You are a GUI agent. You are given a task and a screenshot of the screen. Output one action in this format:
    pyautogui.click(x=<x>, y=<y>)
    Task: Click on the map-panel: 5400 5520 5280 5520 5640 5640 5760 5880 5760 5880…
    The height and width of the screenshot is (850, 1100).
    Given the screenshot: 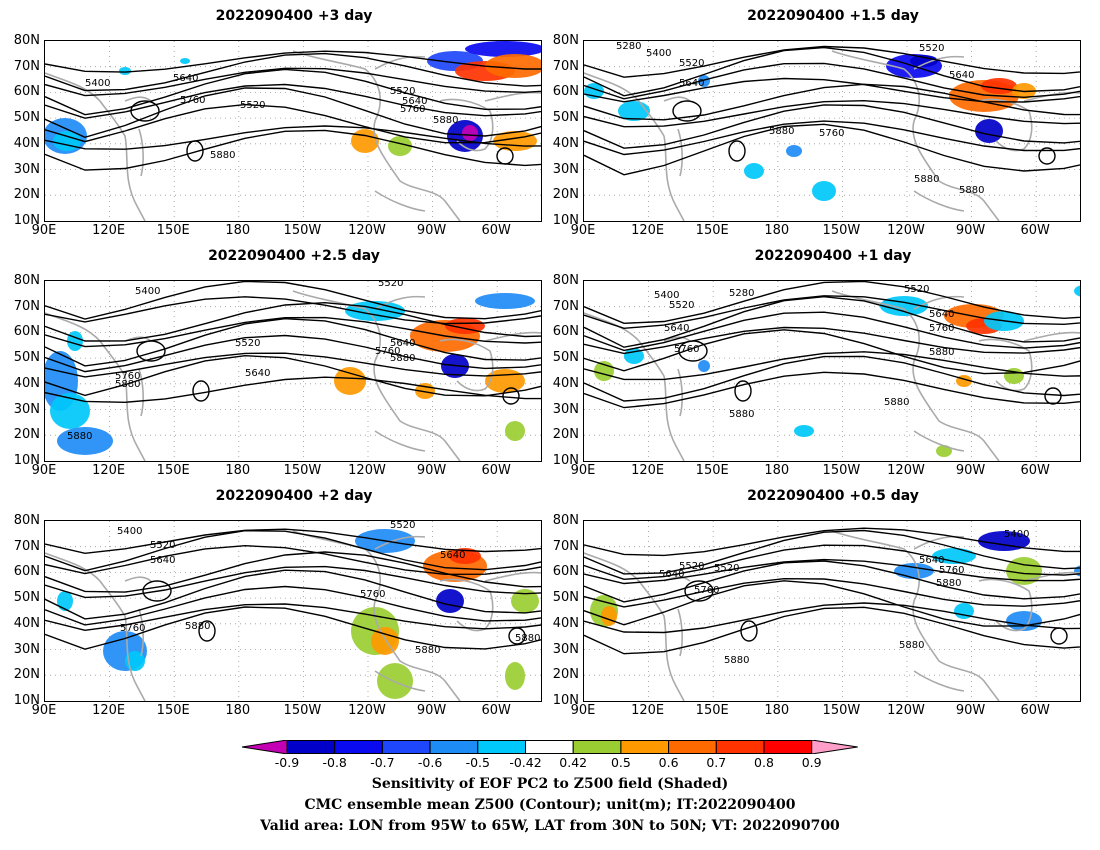 What is the action you would take?
    pyautogui.click(x=832, y=371)
    